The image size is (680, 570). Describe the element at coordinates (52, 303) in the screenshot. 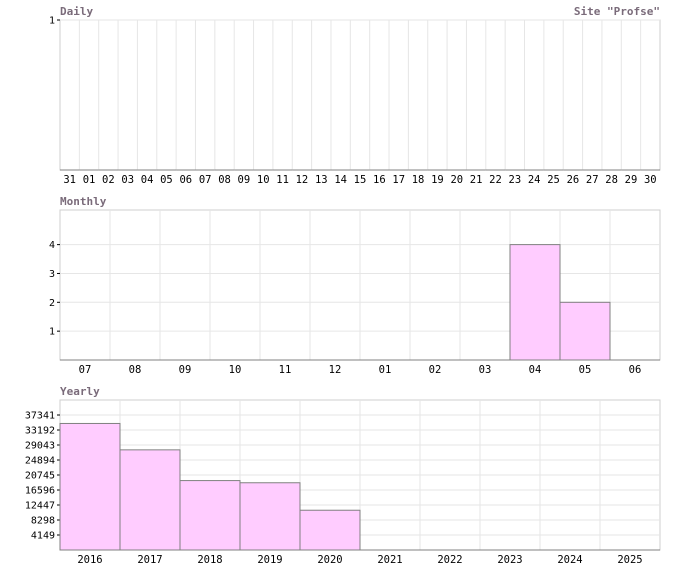

I see `monthly-ytick-label: 2` at that location.